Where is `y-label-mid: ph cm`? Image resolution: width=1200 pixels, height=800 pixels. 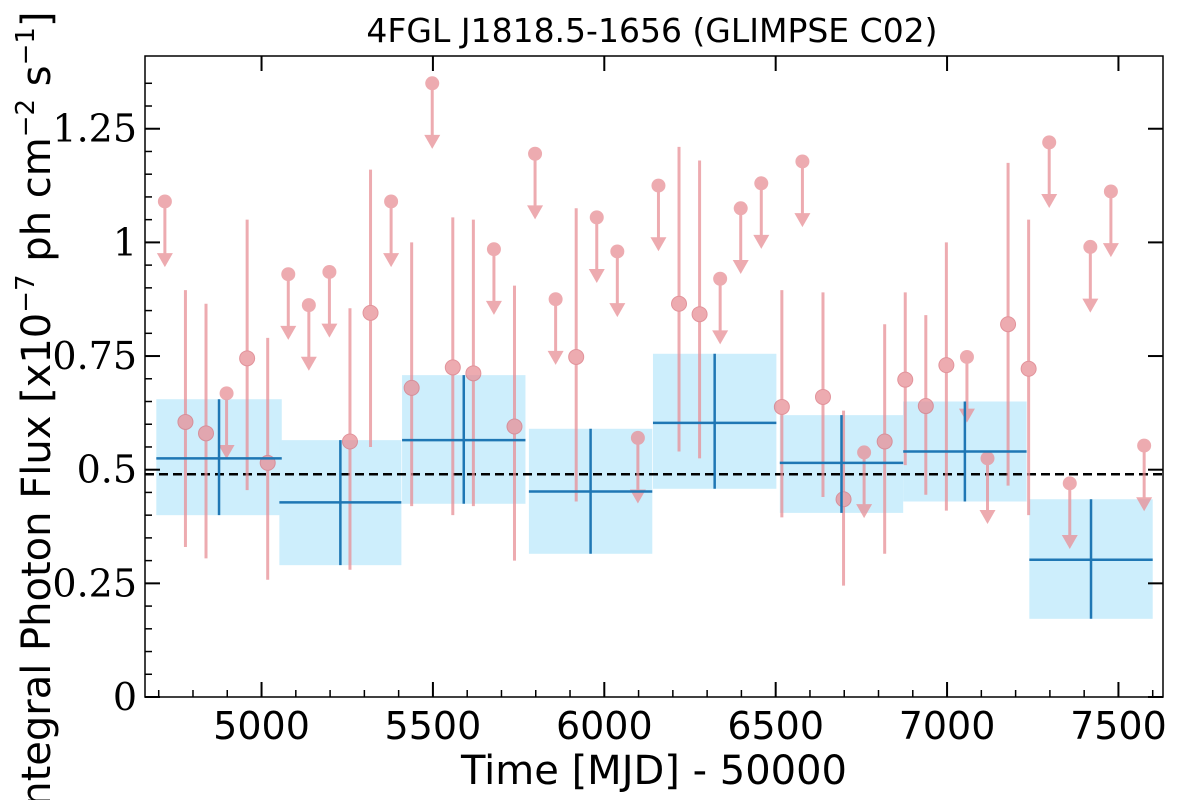
y-label-mid: ph cm is located at coordinates (37, 205).